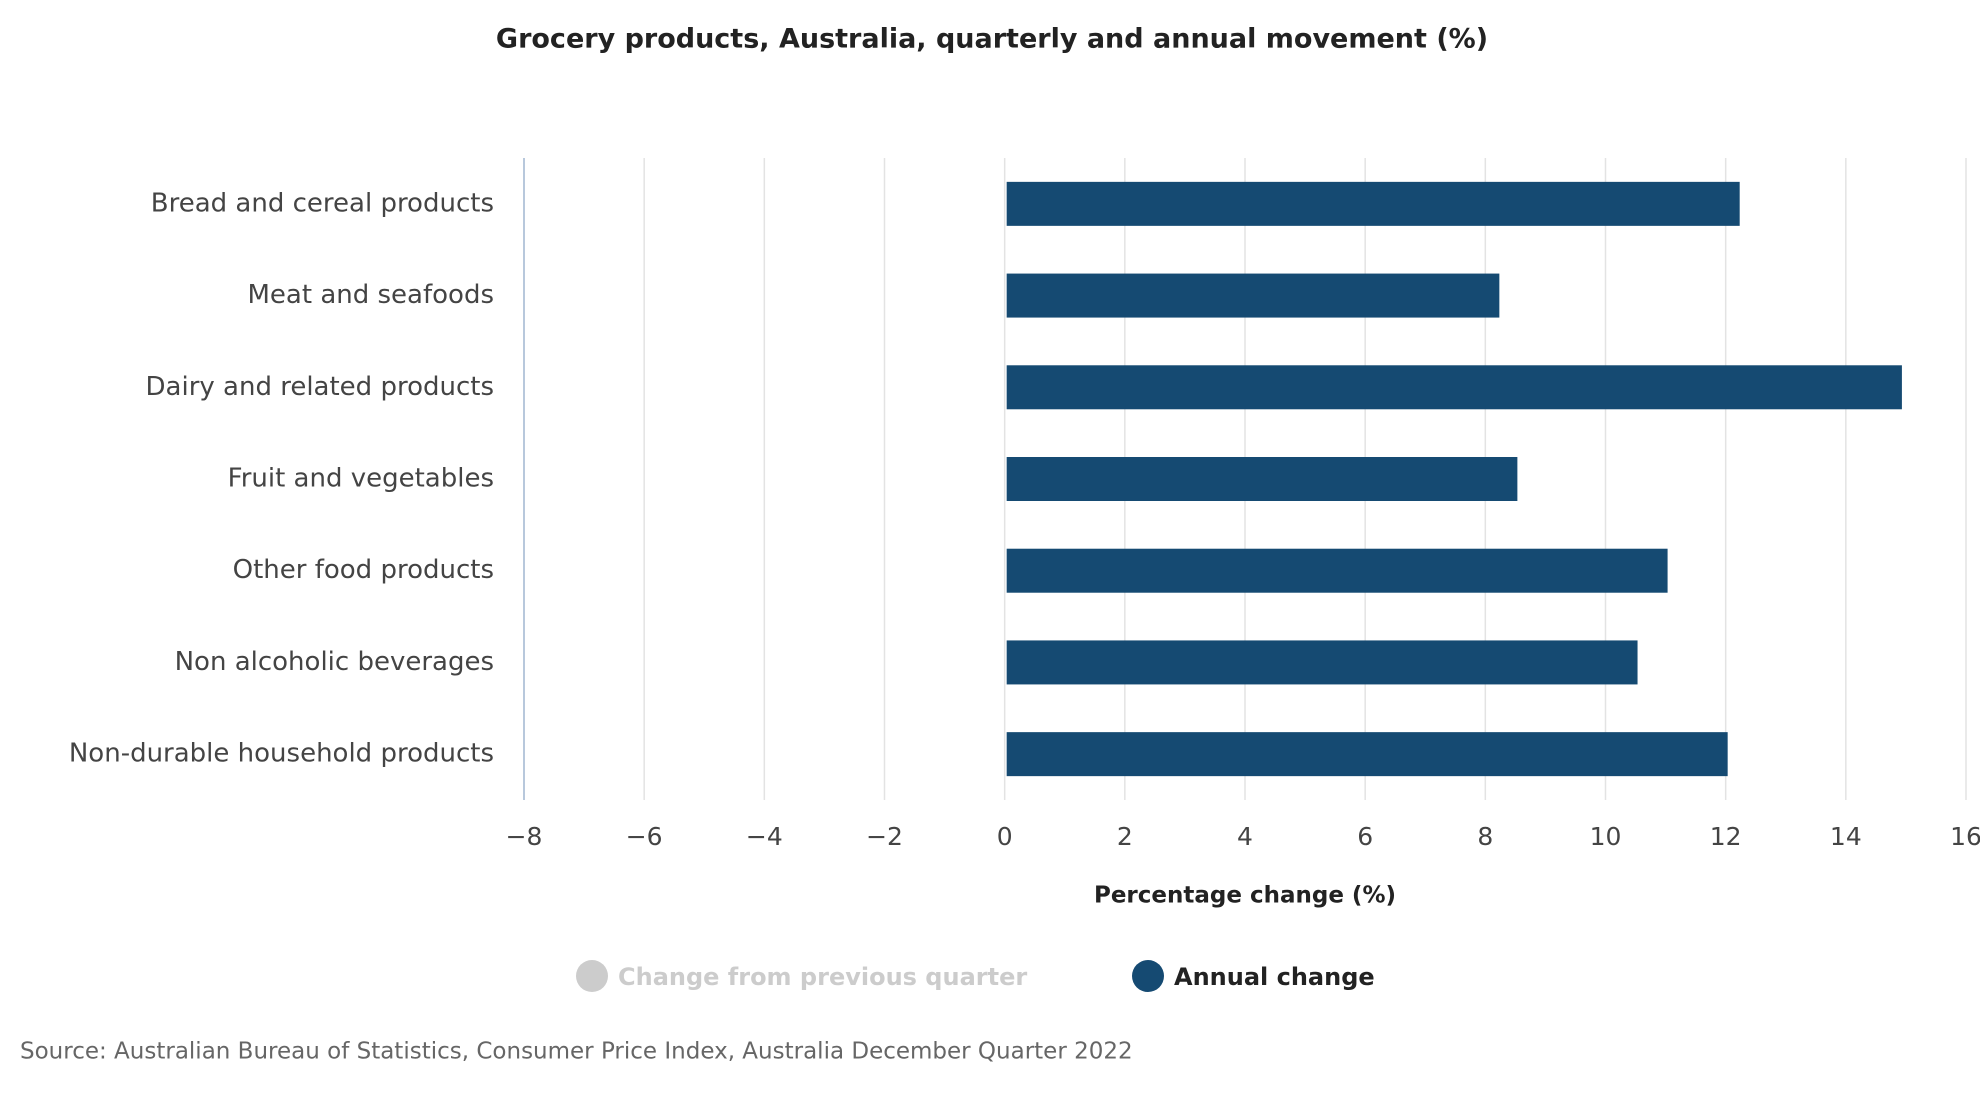  Describe the element at coordinates (361, 479) in the screenshot. I see `y-tick-label: Fruit and vegetables` at that location.